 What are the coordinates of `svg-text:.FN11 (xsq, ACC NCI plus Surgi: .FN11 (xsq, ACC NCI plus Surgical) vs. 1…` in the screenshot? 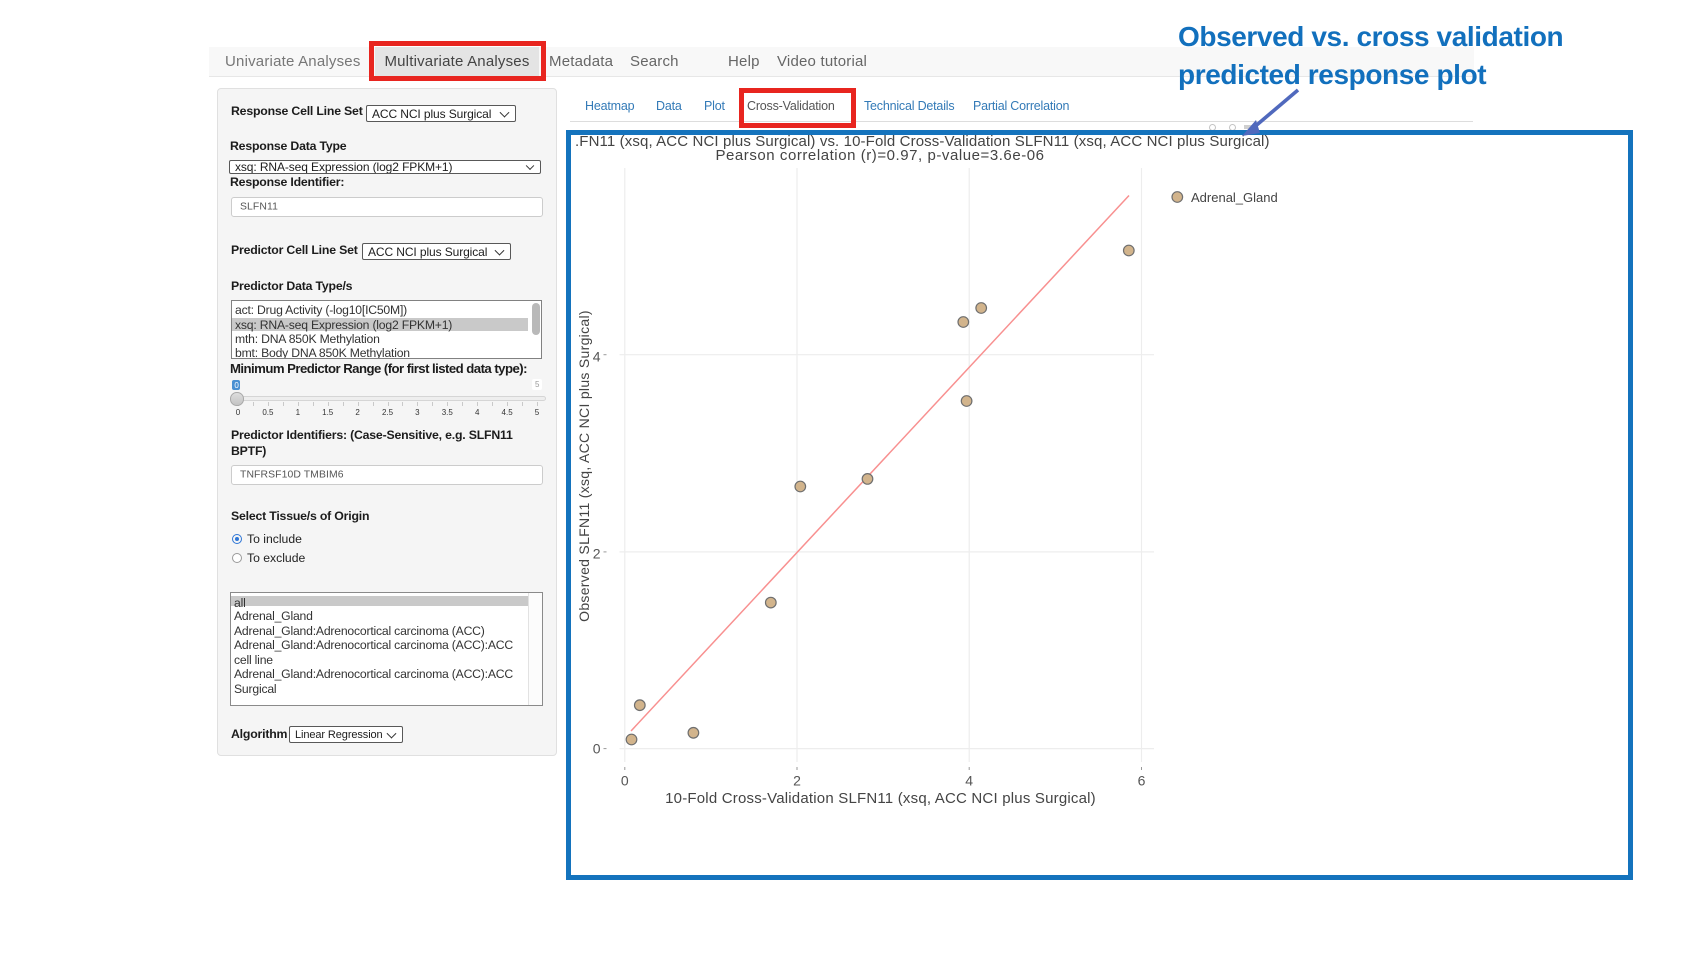 It's located at (922, 141).